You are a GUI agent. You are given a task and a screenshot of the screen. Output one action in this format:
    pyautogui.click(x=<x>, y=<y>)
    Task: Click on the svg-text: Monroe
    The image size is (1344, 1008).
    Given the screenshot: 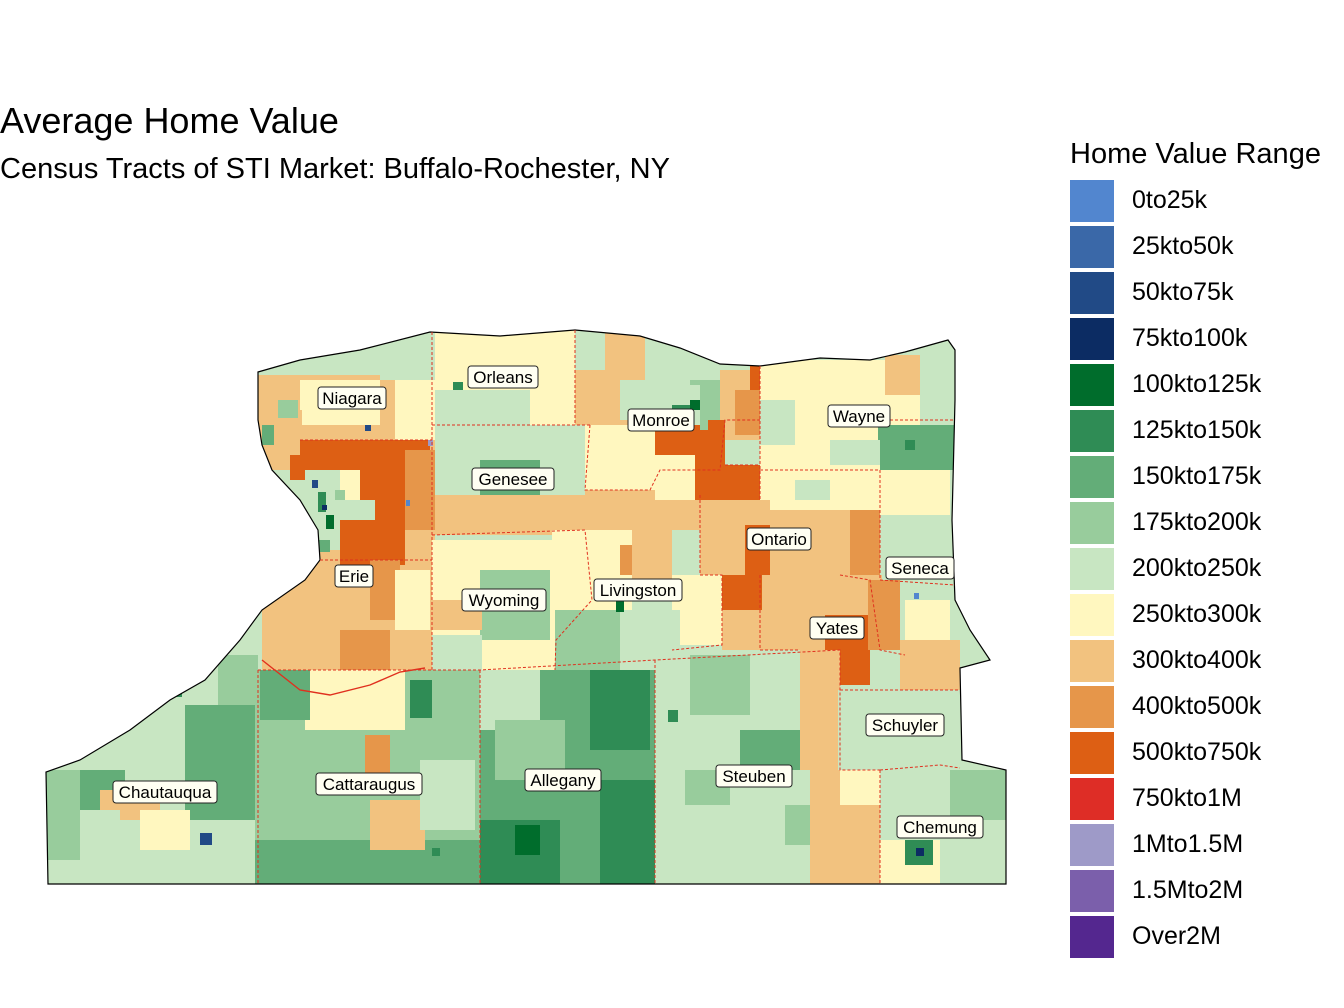 What is the action you would take?
    pyautogui.click(x=661, y=420)
    